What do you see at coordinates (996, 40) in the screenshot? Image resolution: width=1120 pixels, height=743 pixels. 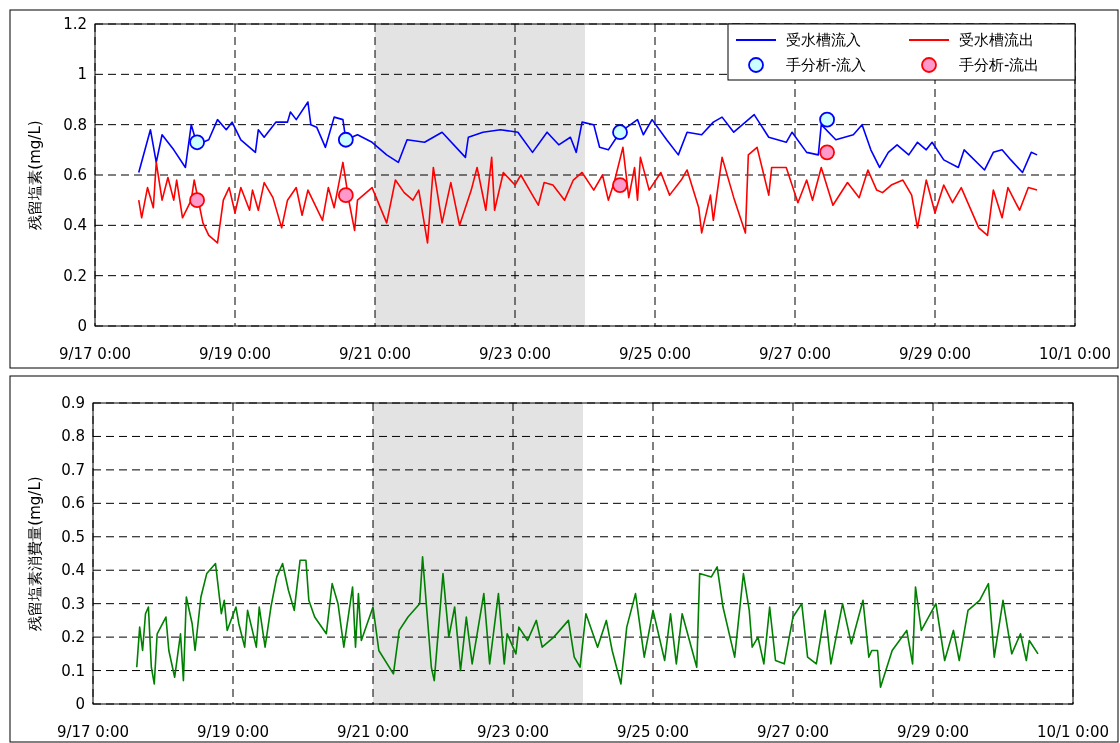 I see `legend-label: 受水槽流出` at bounding box center [996, 40].